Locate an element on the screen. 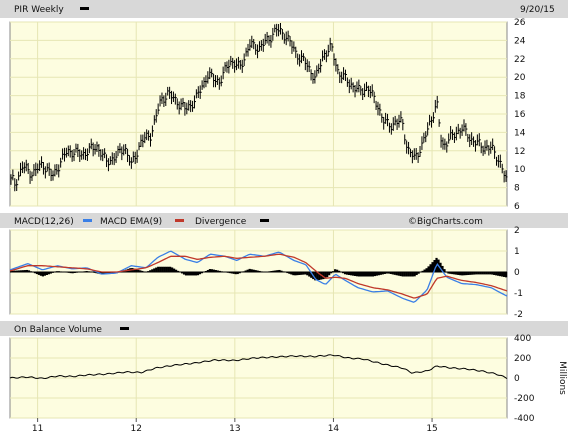 This screenshot has width=568, height=436. macd-y-axis: -2 -1 0 1 2 is located at coordinates (518, 273).